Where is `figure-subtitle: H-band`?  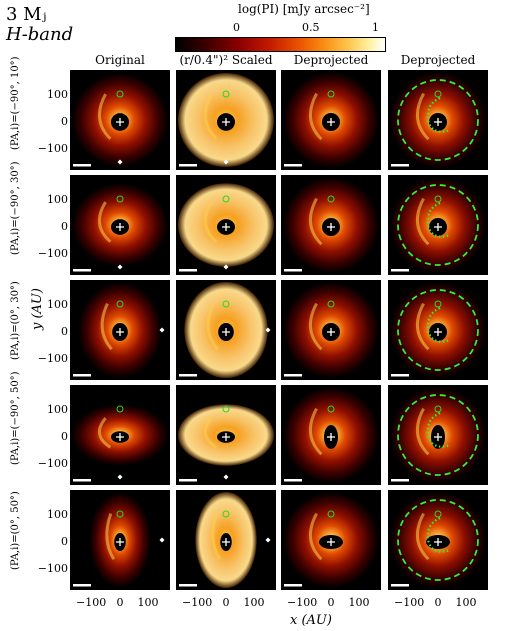
figure-subtitle: H-band is located at coordinates (40, 34).